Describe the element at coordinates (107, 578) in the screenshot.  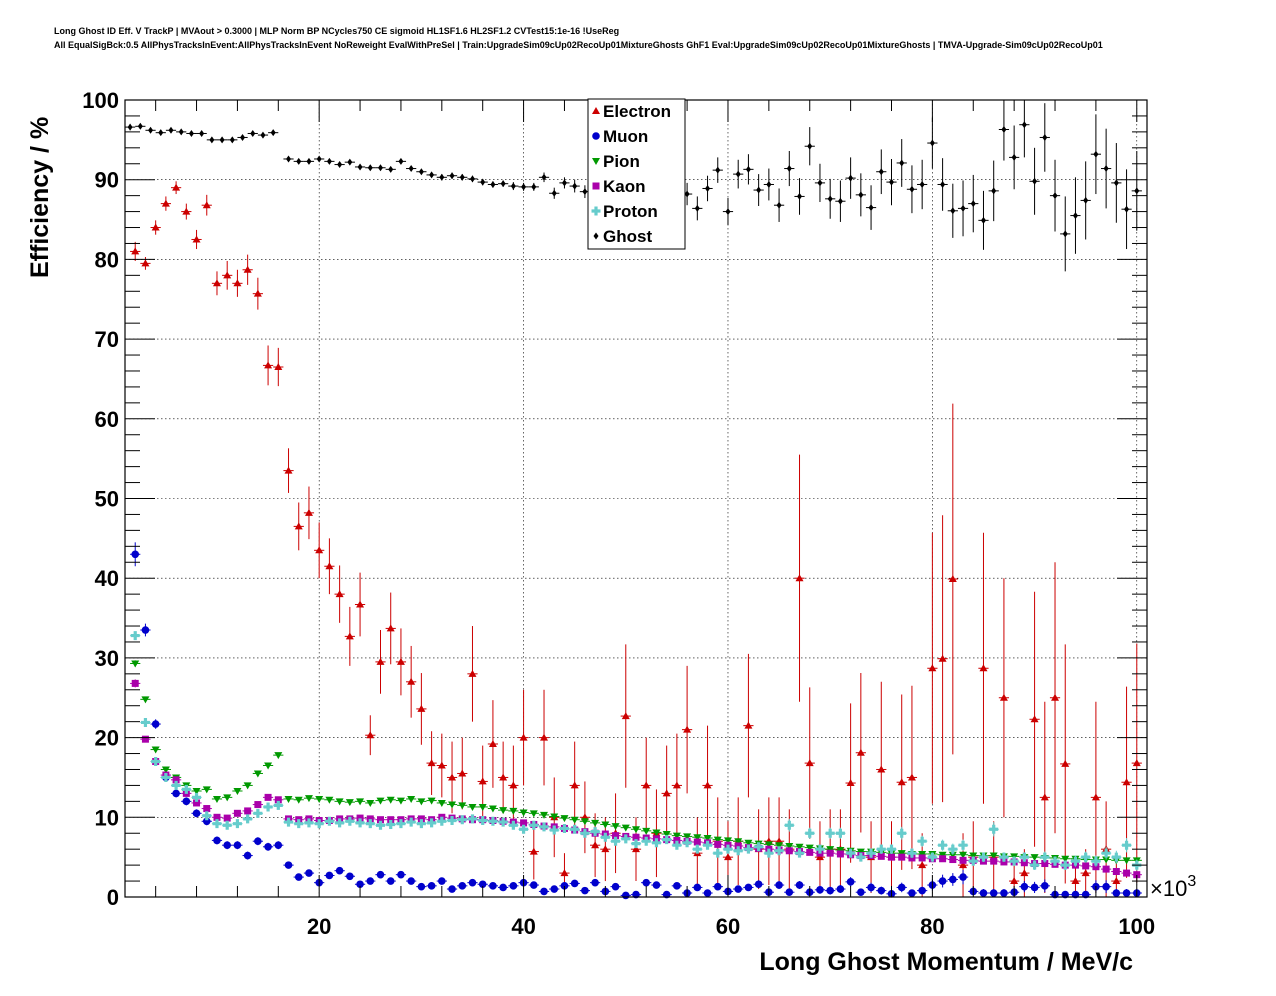
I see `y-tick-label: 40` at that location.